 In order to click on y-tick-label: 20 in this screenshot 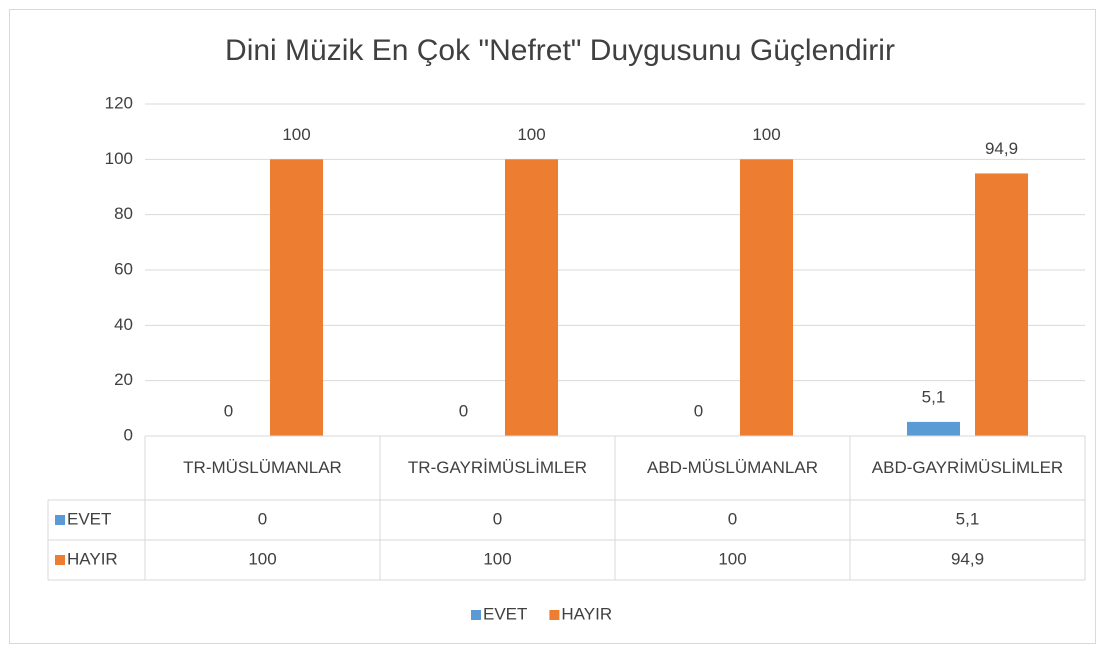, I will do `click(123, 379)`.